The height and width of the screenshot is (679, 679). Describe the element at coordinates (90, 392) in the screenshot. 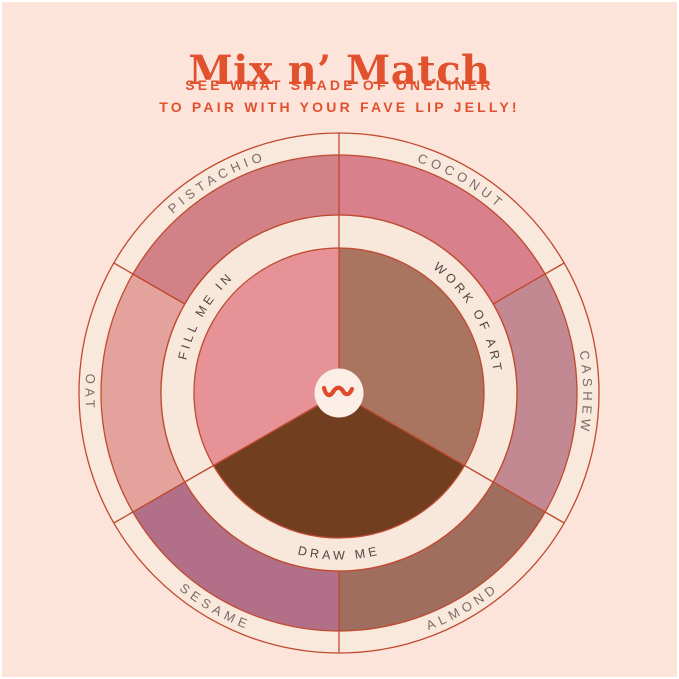

I see `outer-label-oat: OAT` at that location.